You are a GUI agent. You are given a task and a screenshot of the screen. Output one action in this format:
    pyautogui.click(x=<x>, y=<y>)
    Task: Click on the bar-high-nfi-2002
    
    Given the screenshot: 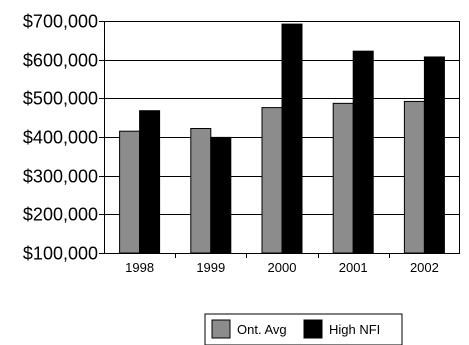 What is the action you would take?
    pyautogui.click(x=434, y=155)
    